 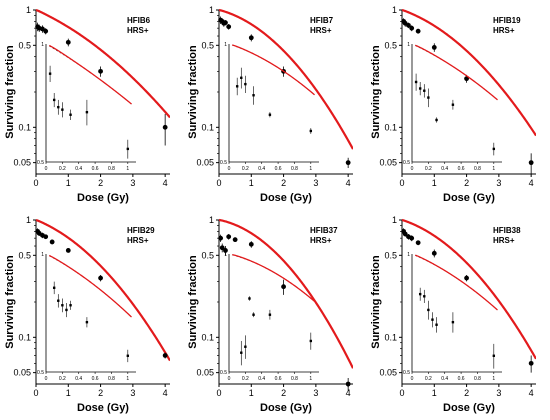 What do you see at coordinates (62, 169) in the screenshot?
I see `inset-x-tick-label: 0.2` at bounding box center [62, 169].